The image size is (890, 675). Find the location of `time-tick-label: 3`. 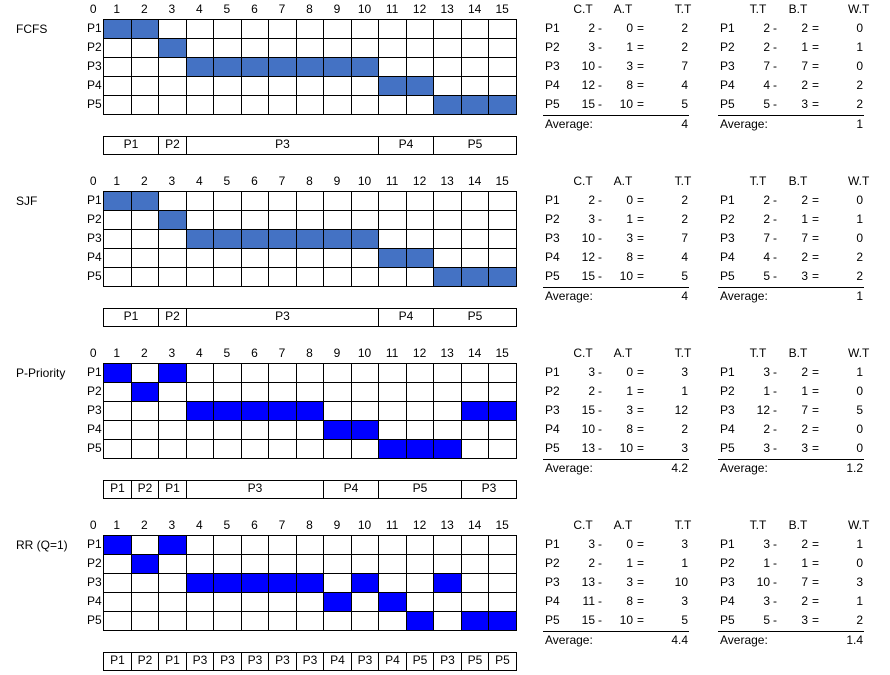

time-tick-label: 3 is located at coordinates (172, 9).